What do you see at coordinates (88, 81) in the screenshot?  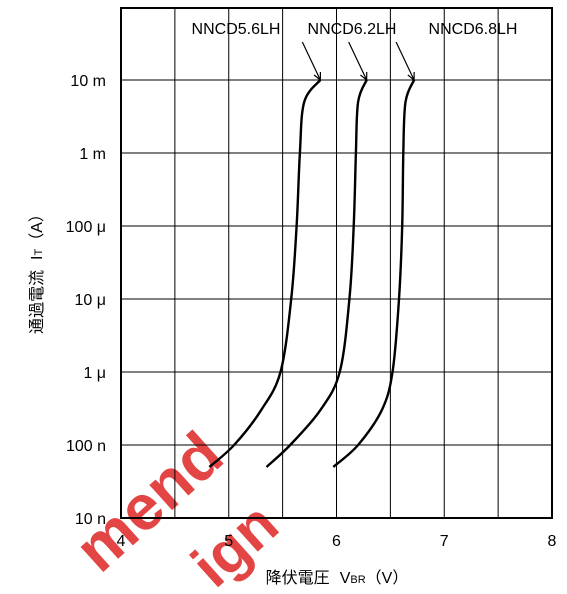 I see `y-tick-label: 10 m` at bounding box center [88, 81].